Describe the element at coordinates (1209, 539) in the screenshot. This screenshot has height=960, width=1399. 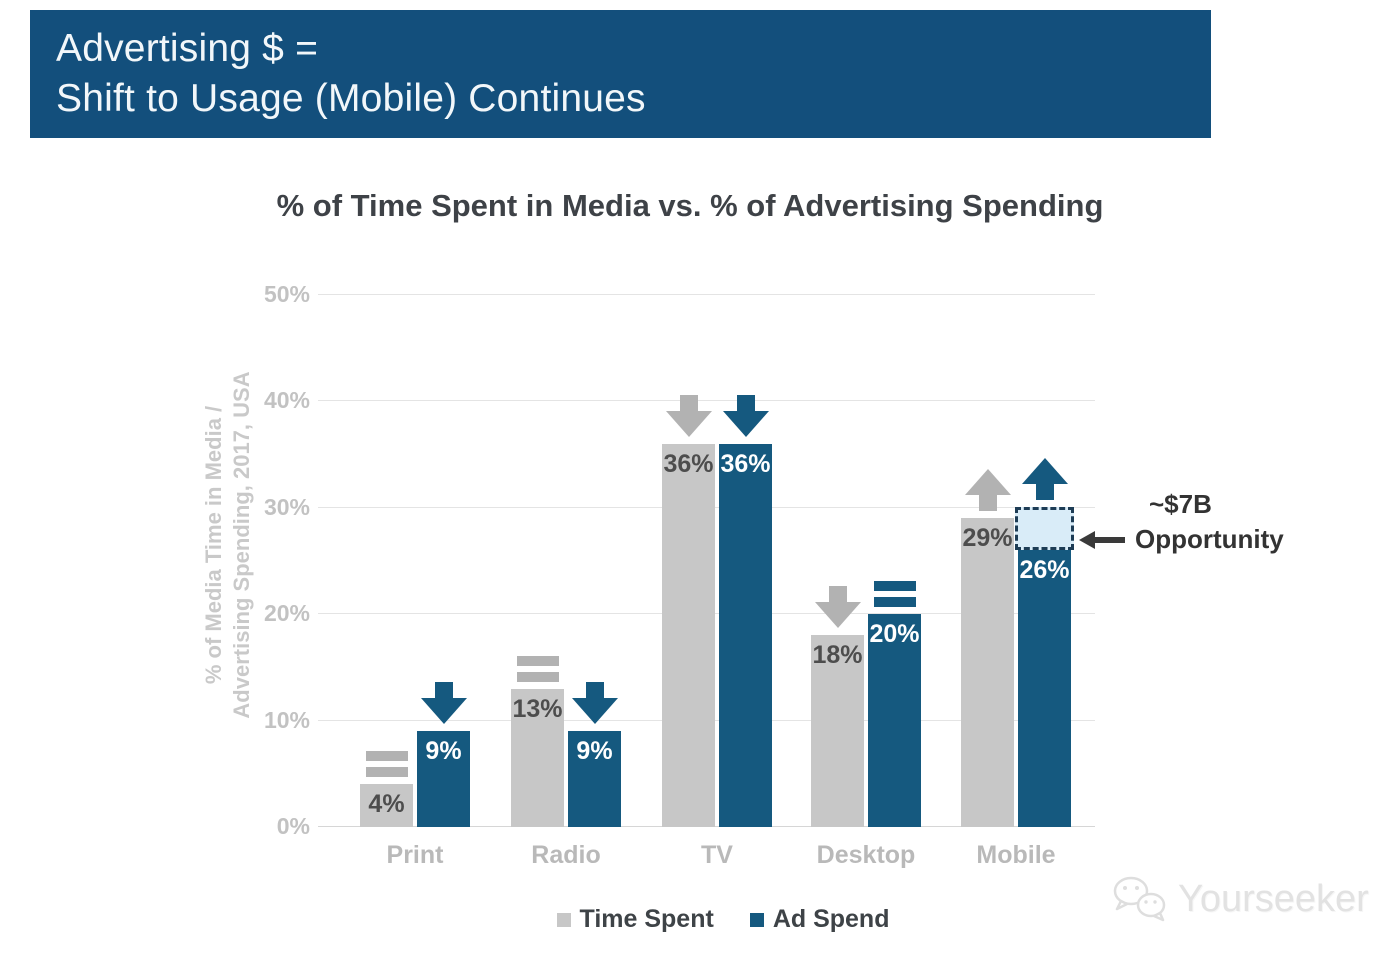
I see `annotation-label: Opportunity` at that location.